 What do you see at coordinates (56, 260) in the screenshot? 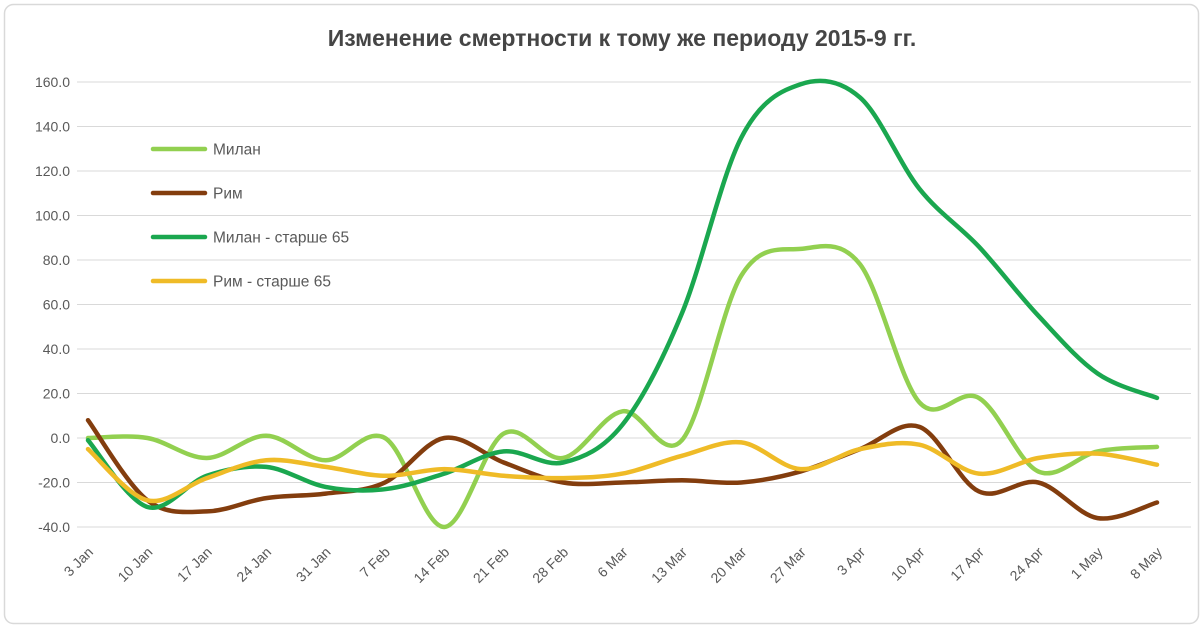
I see `y-axis-label: 80.0` at bounding box center [56, 260].